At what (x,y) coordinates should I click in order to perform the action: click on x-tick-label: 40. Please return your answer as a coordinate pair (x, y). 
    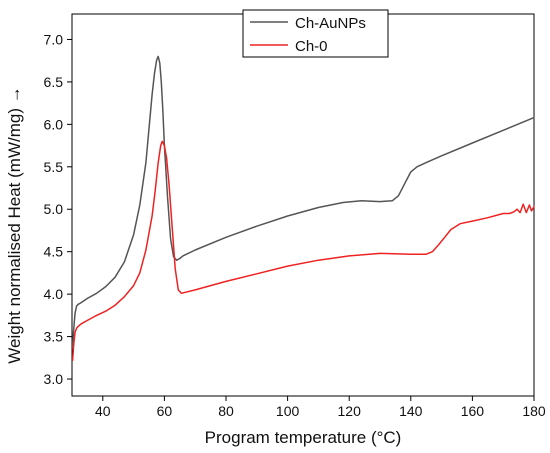
    Looking at the image, I should click on (103, 411).